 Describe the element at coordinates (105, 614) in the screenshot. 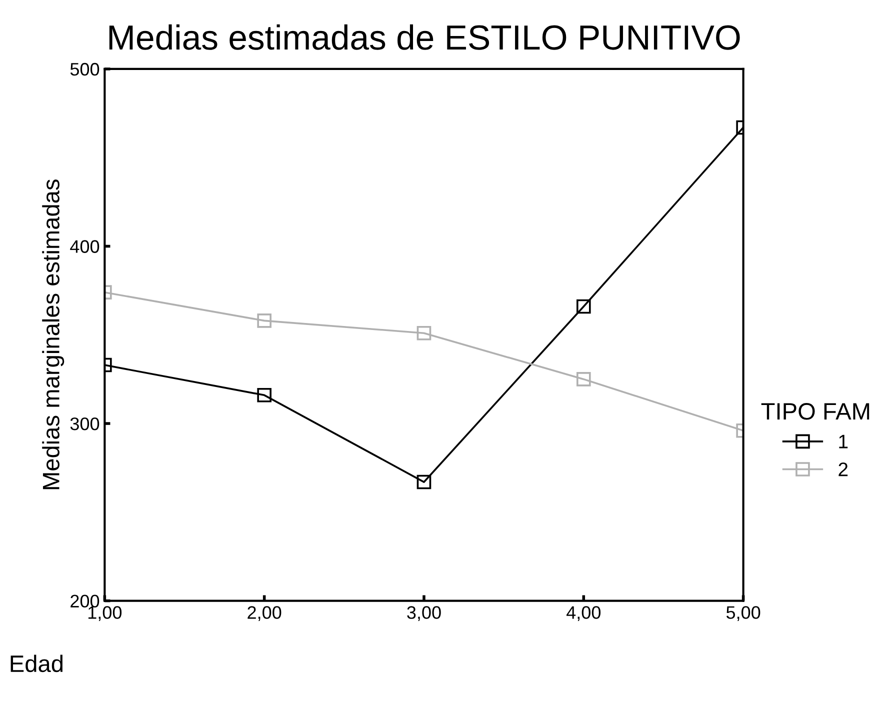

I see `x-tick-label: 1,00` at that location.